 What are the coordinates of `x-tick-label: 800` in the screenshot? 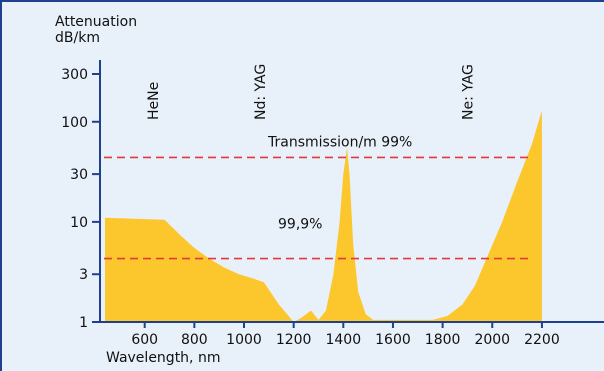 It's located at (194, 340).